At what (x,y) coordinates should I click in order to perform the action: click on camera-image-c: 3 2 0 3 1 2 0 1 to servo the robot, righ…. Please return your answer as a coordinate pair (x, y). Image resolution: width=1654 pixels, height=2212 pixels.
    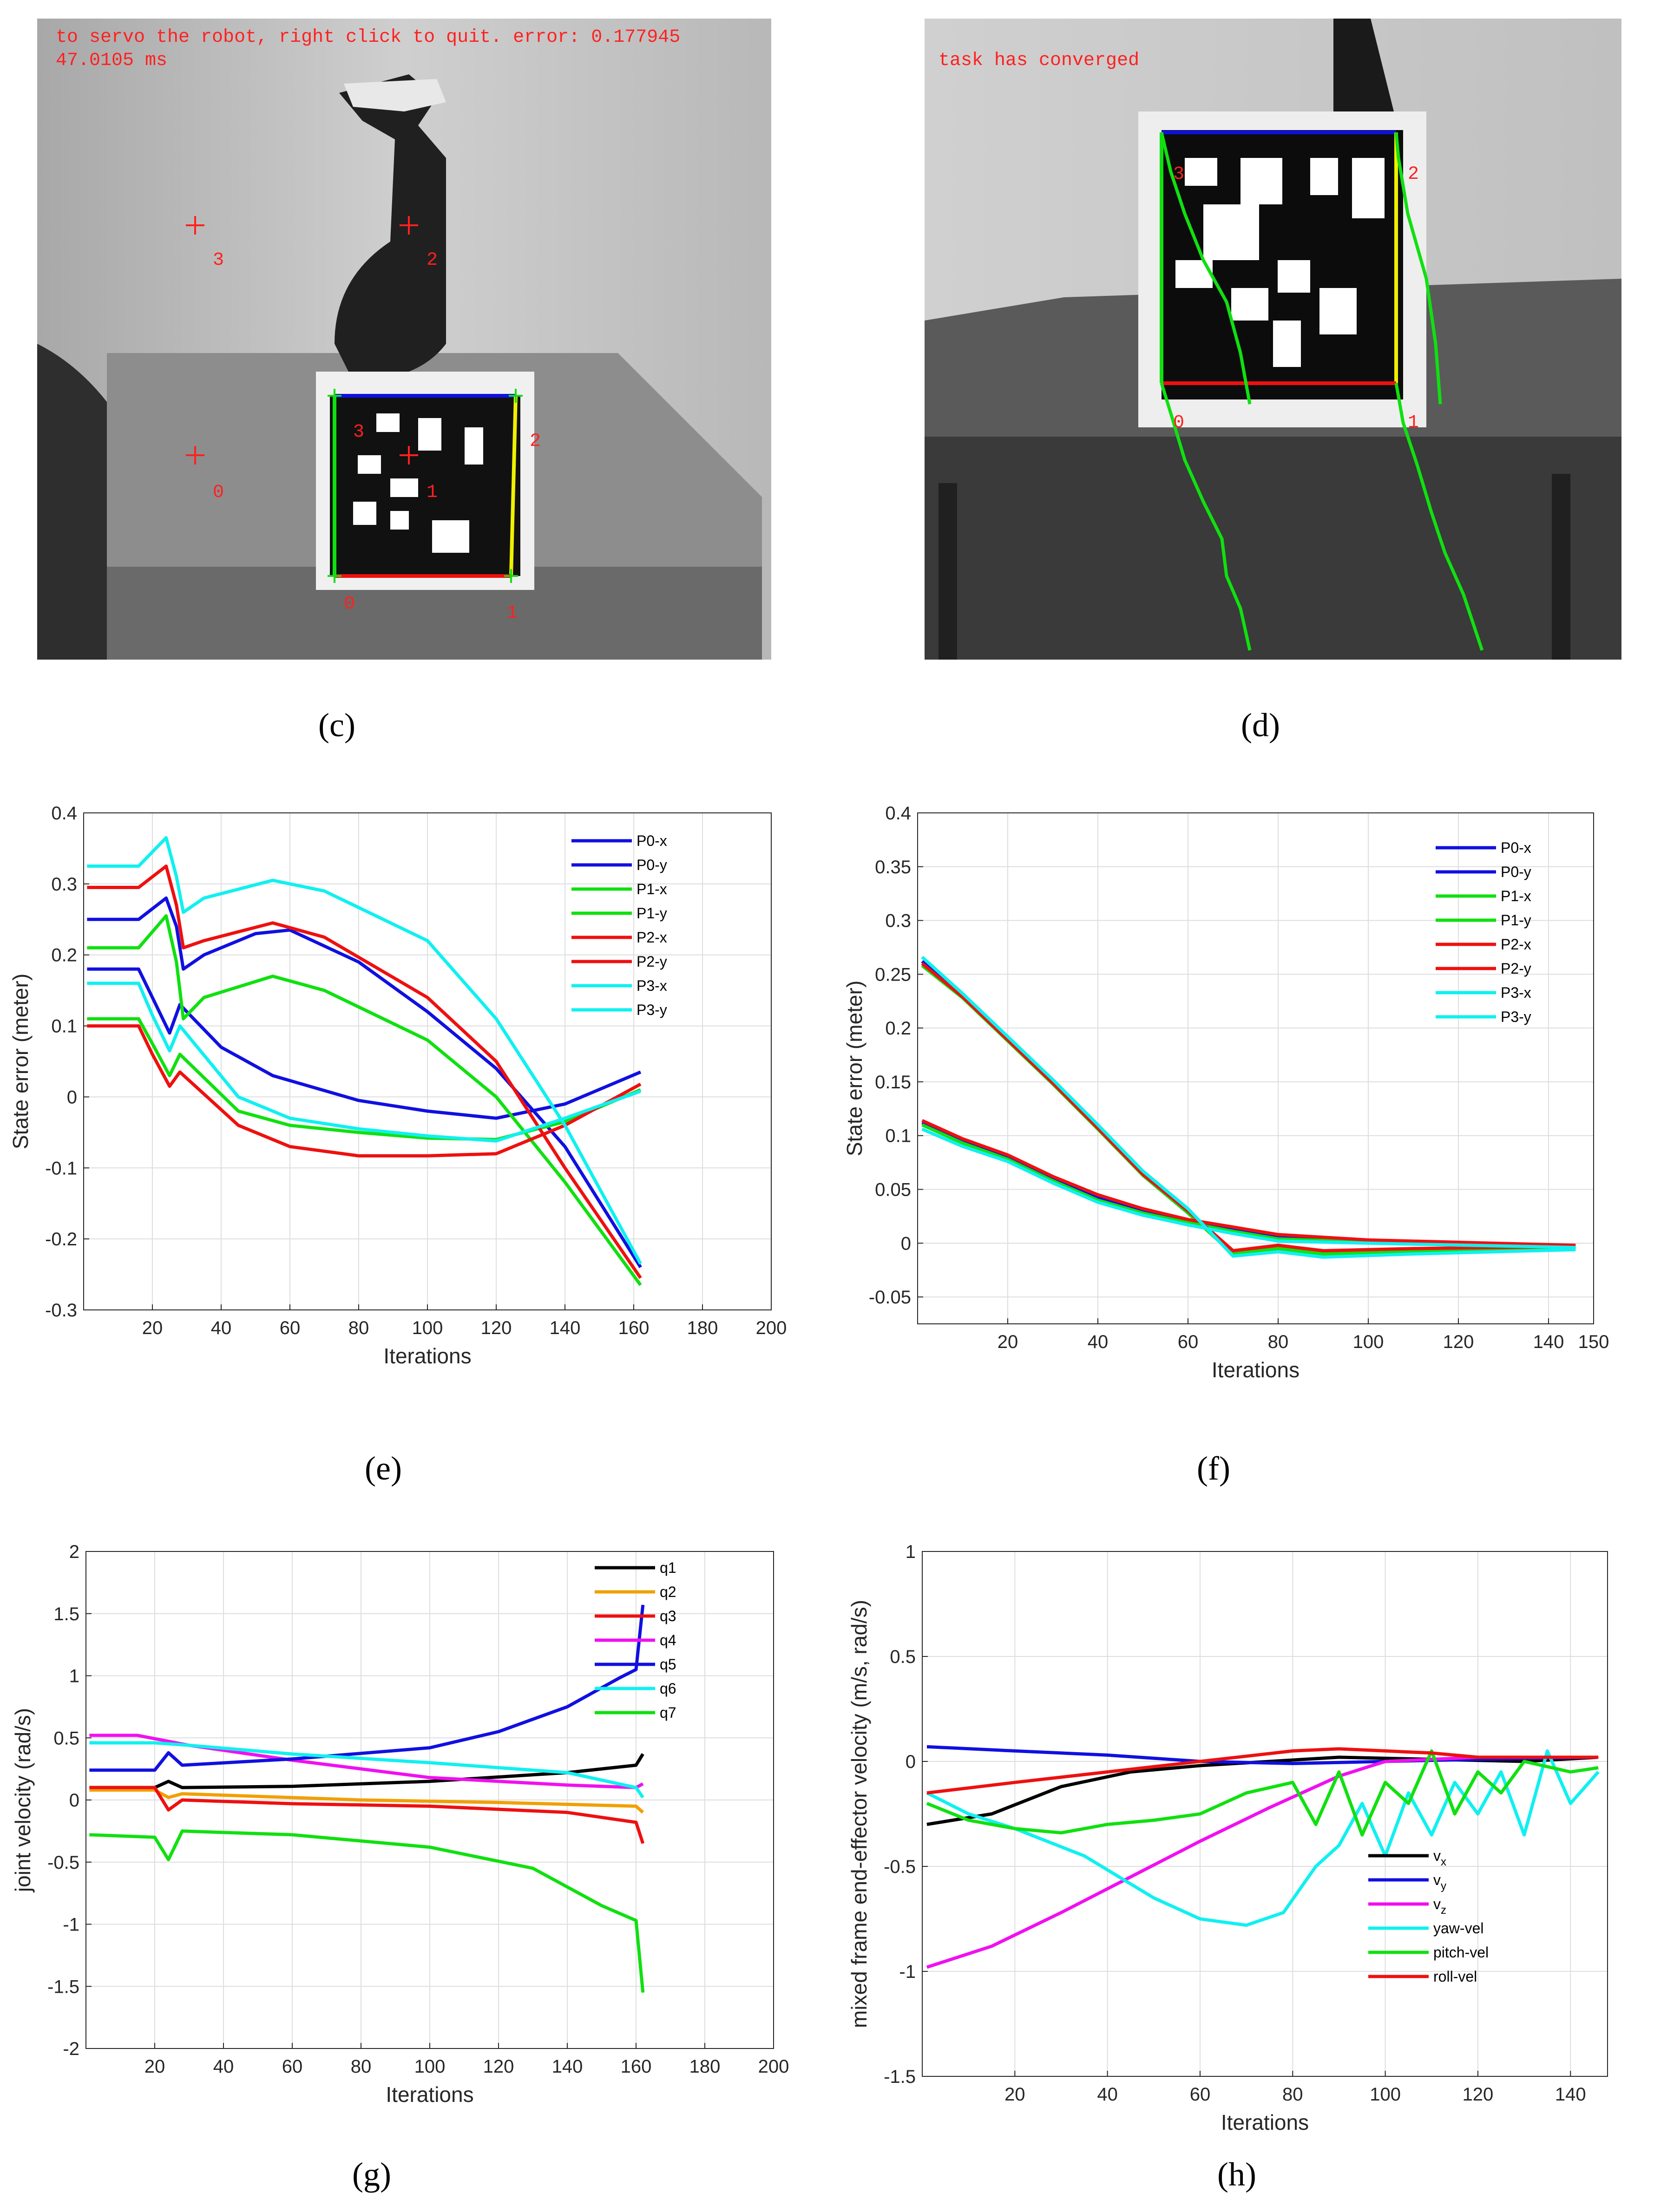
    Looking at the image, I should click on (404, 339).